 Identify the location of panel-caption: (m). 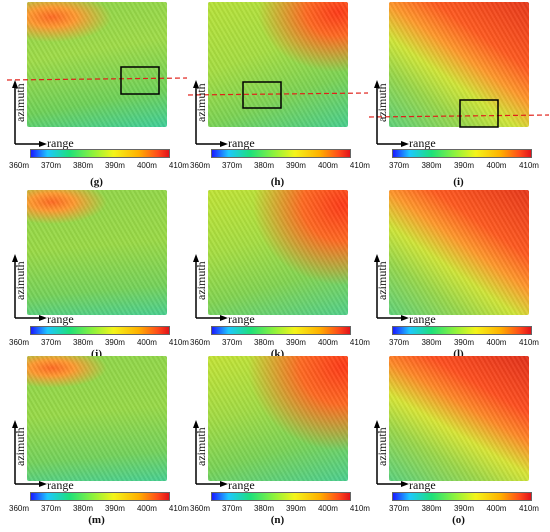
(96, 520).